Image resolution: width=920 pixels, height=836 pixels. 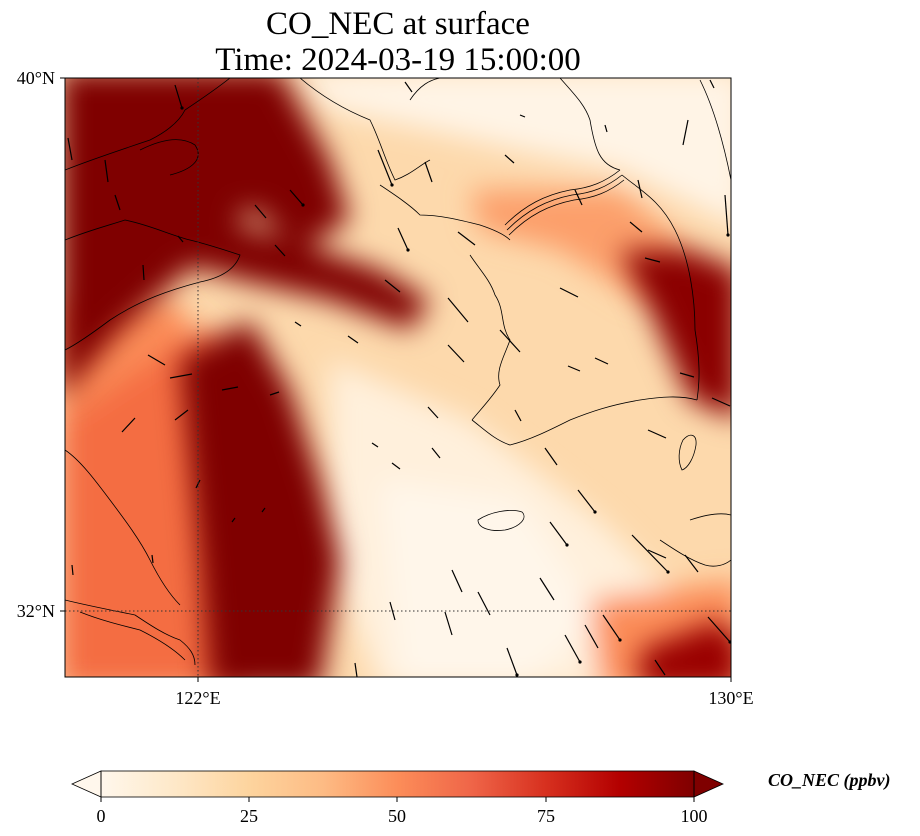 I want to click on lon-tick-130: 130°E, so click(x=730, y=698).